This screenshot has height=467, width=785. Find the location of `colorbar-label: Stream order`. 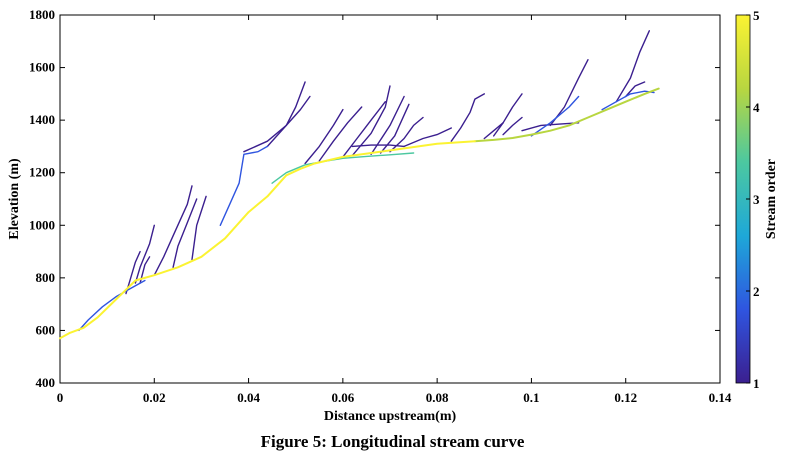

colorbar-label: Stream order is located at coordinates (771, 199).